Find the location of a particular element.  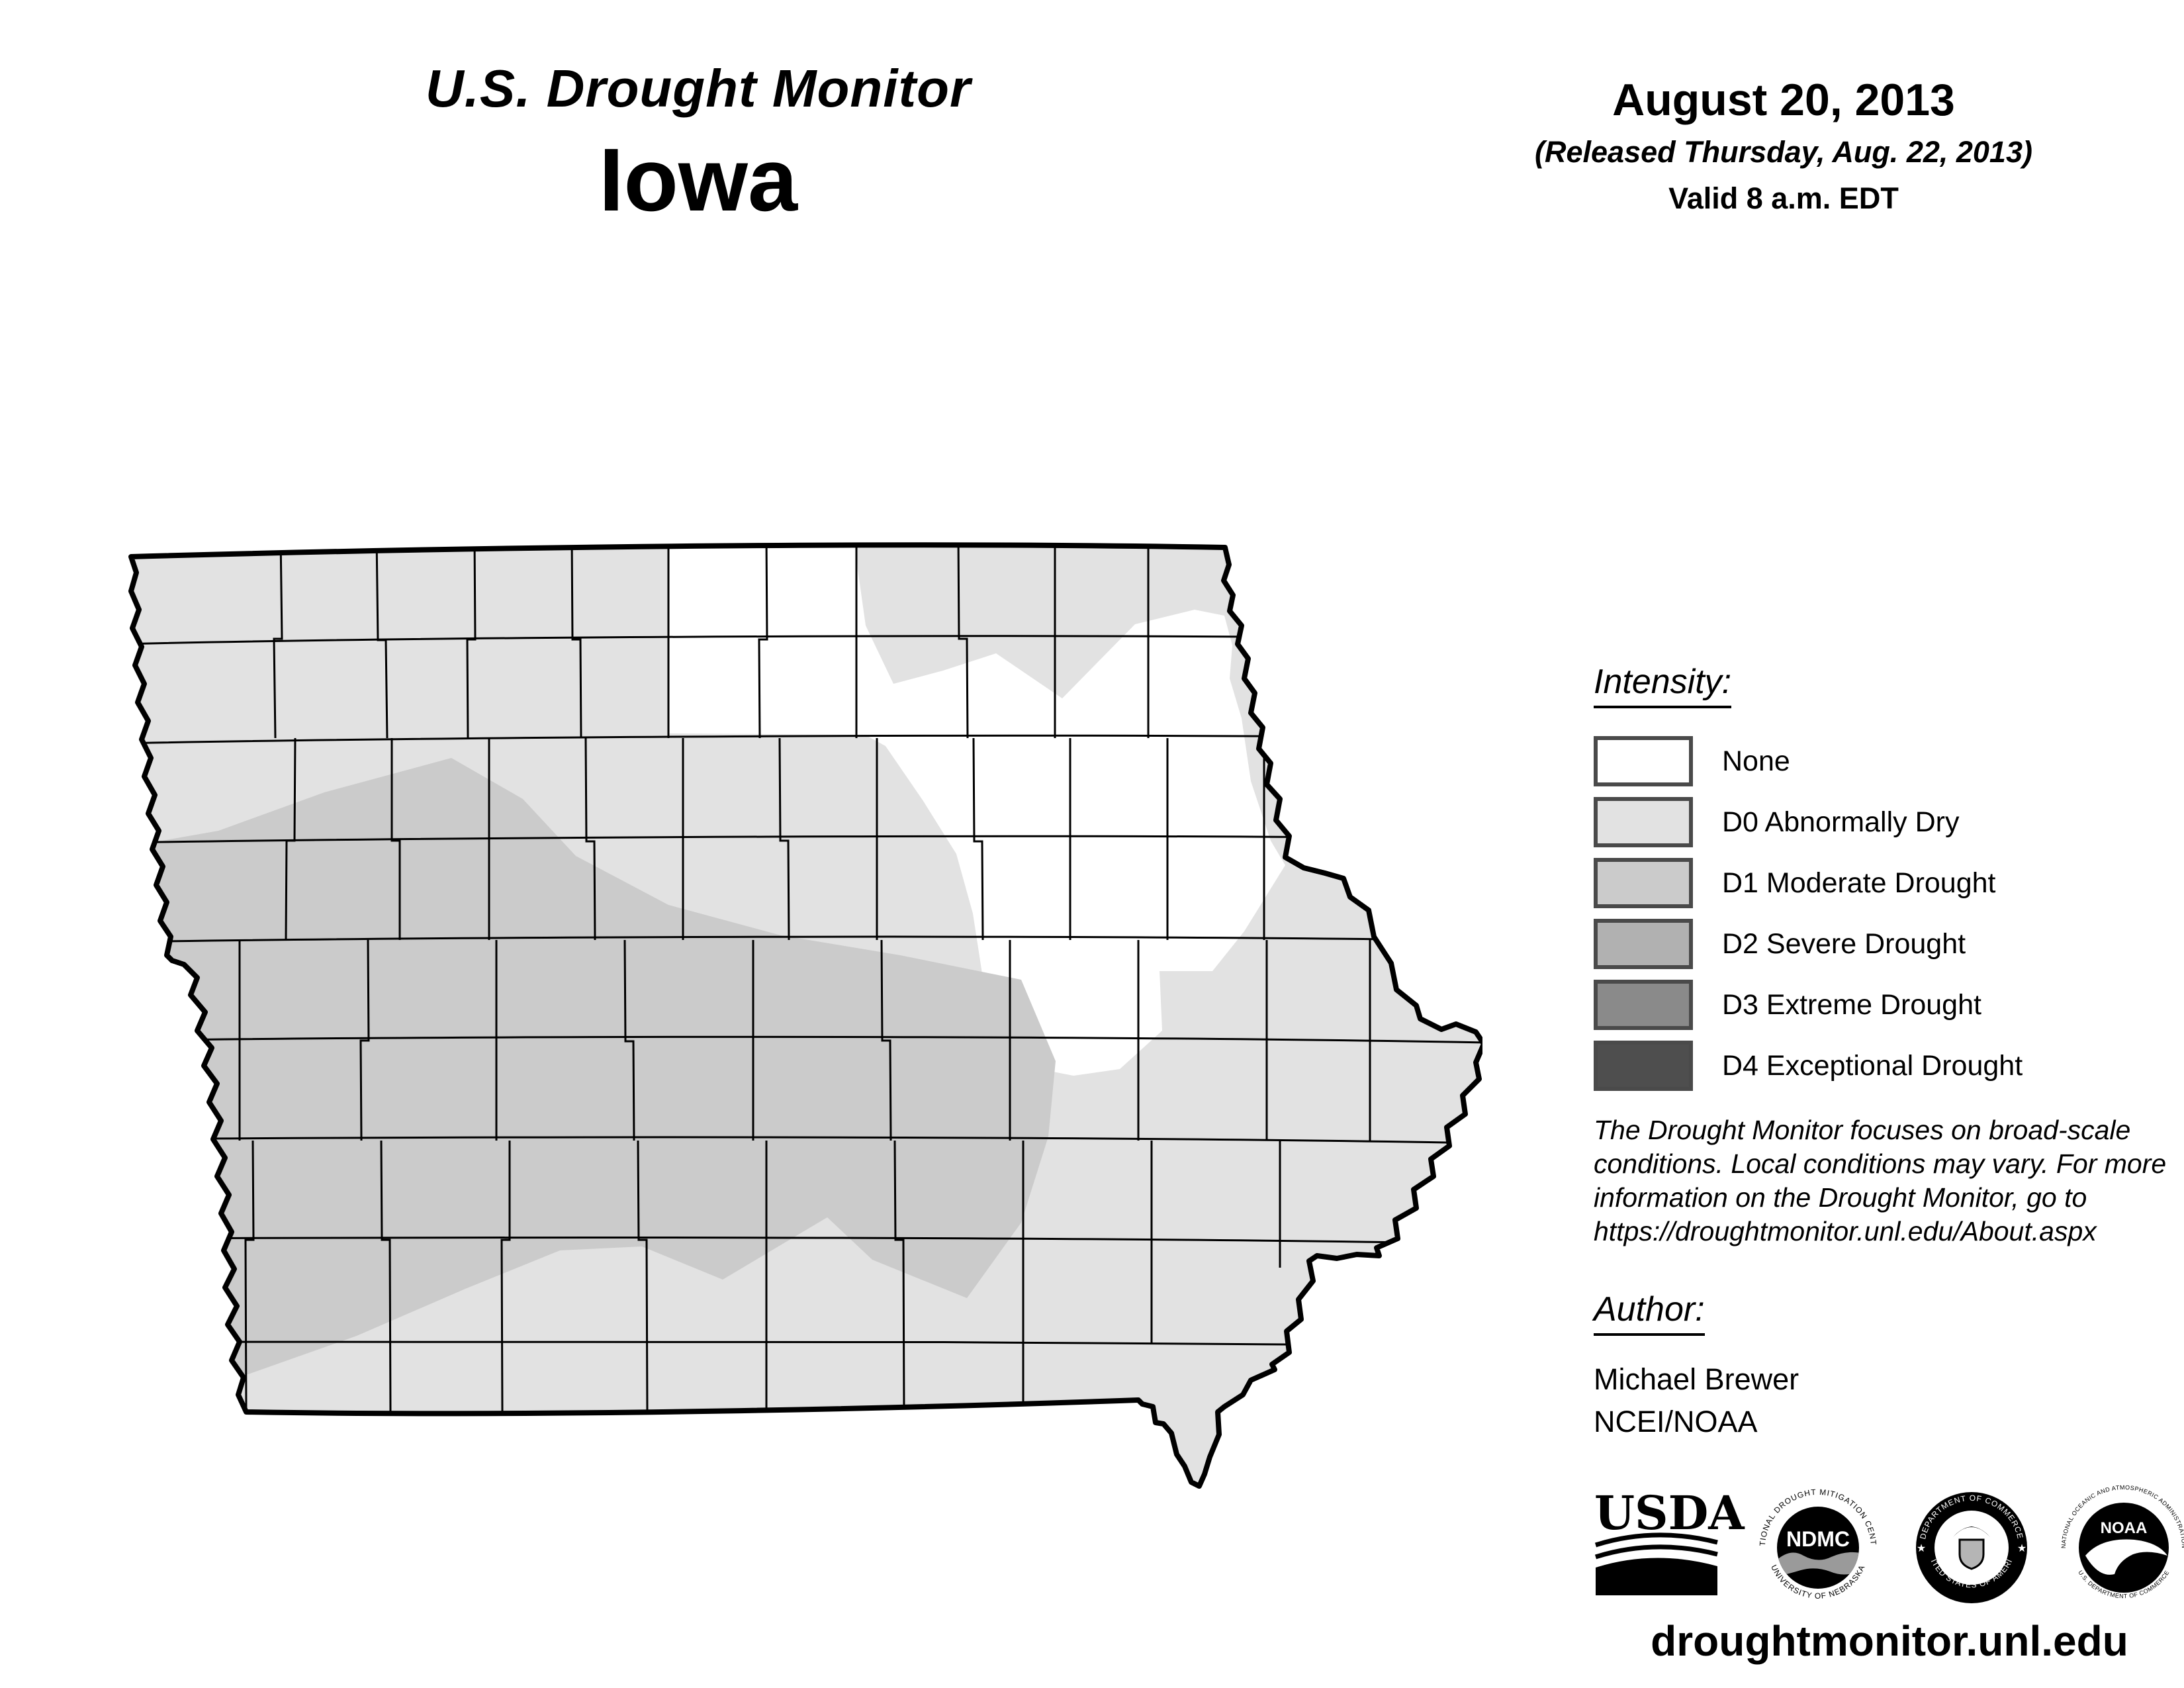

usda-logo: USDA is located at coordinates (1669, 1540).